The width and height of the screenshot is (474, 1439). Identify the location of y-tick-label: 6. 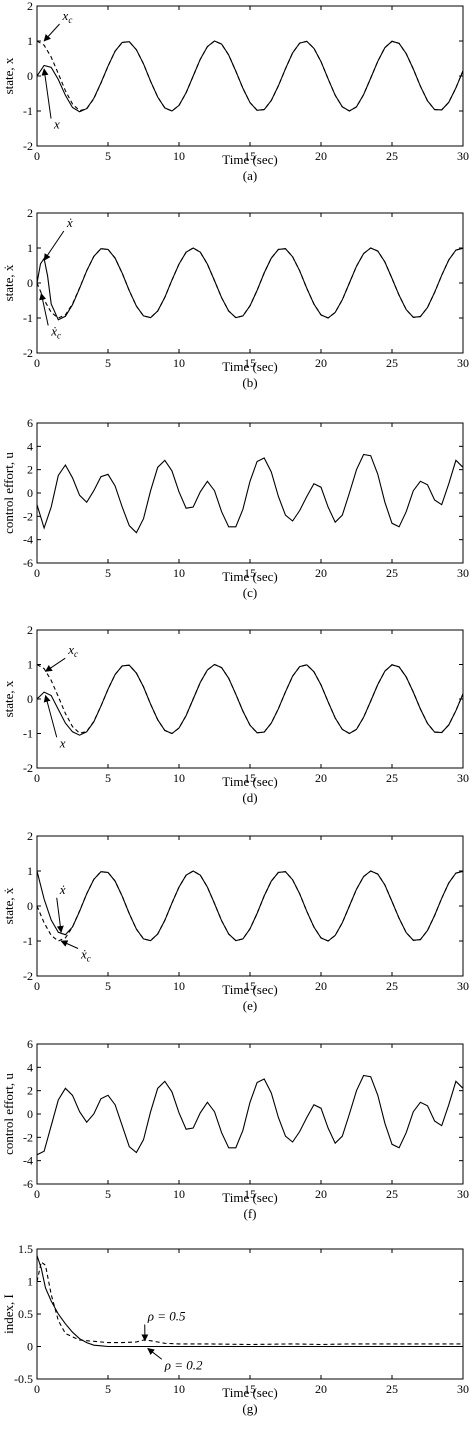
(30, 1044).